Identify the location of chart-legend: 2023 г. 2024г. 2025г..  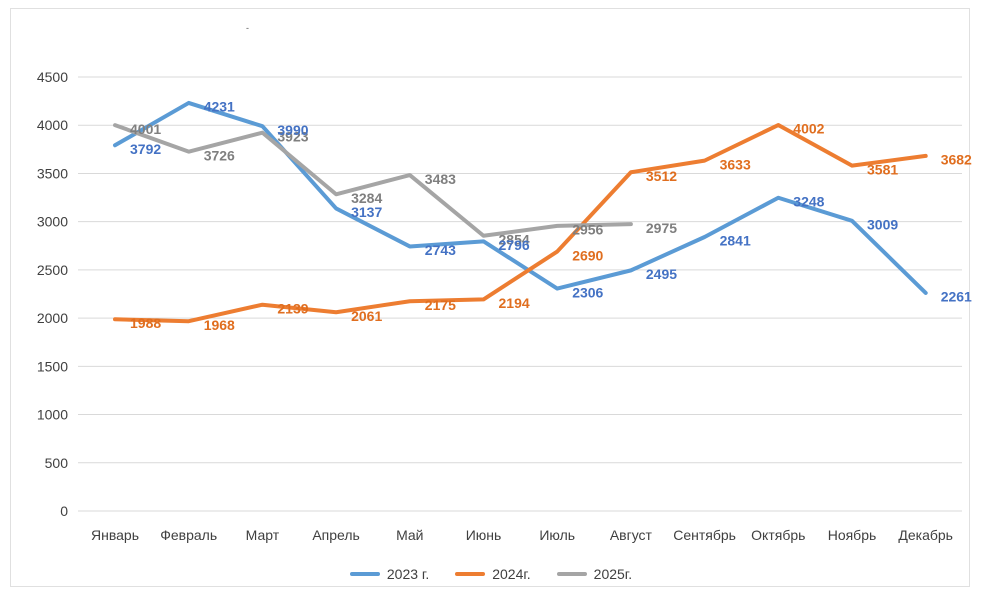
(491, 574).